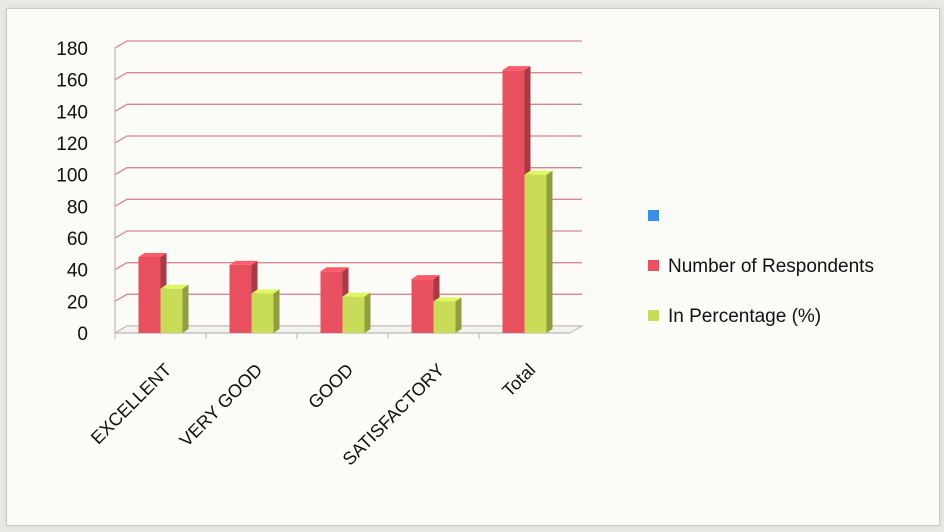  What do you see at coordinates (77, 207) in the screenshot?
I see `y-tick-label: 80` at bounding box center [77, 207].